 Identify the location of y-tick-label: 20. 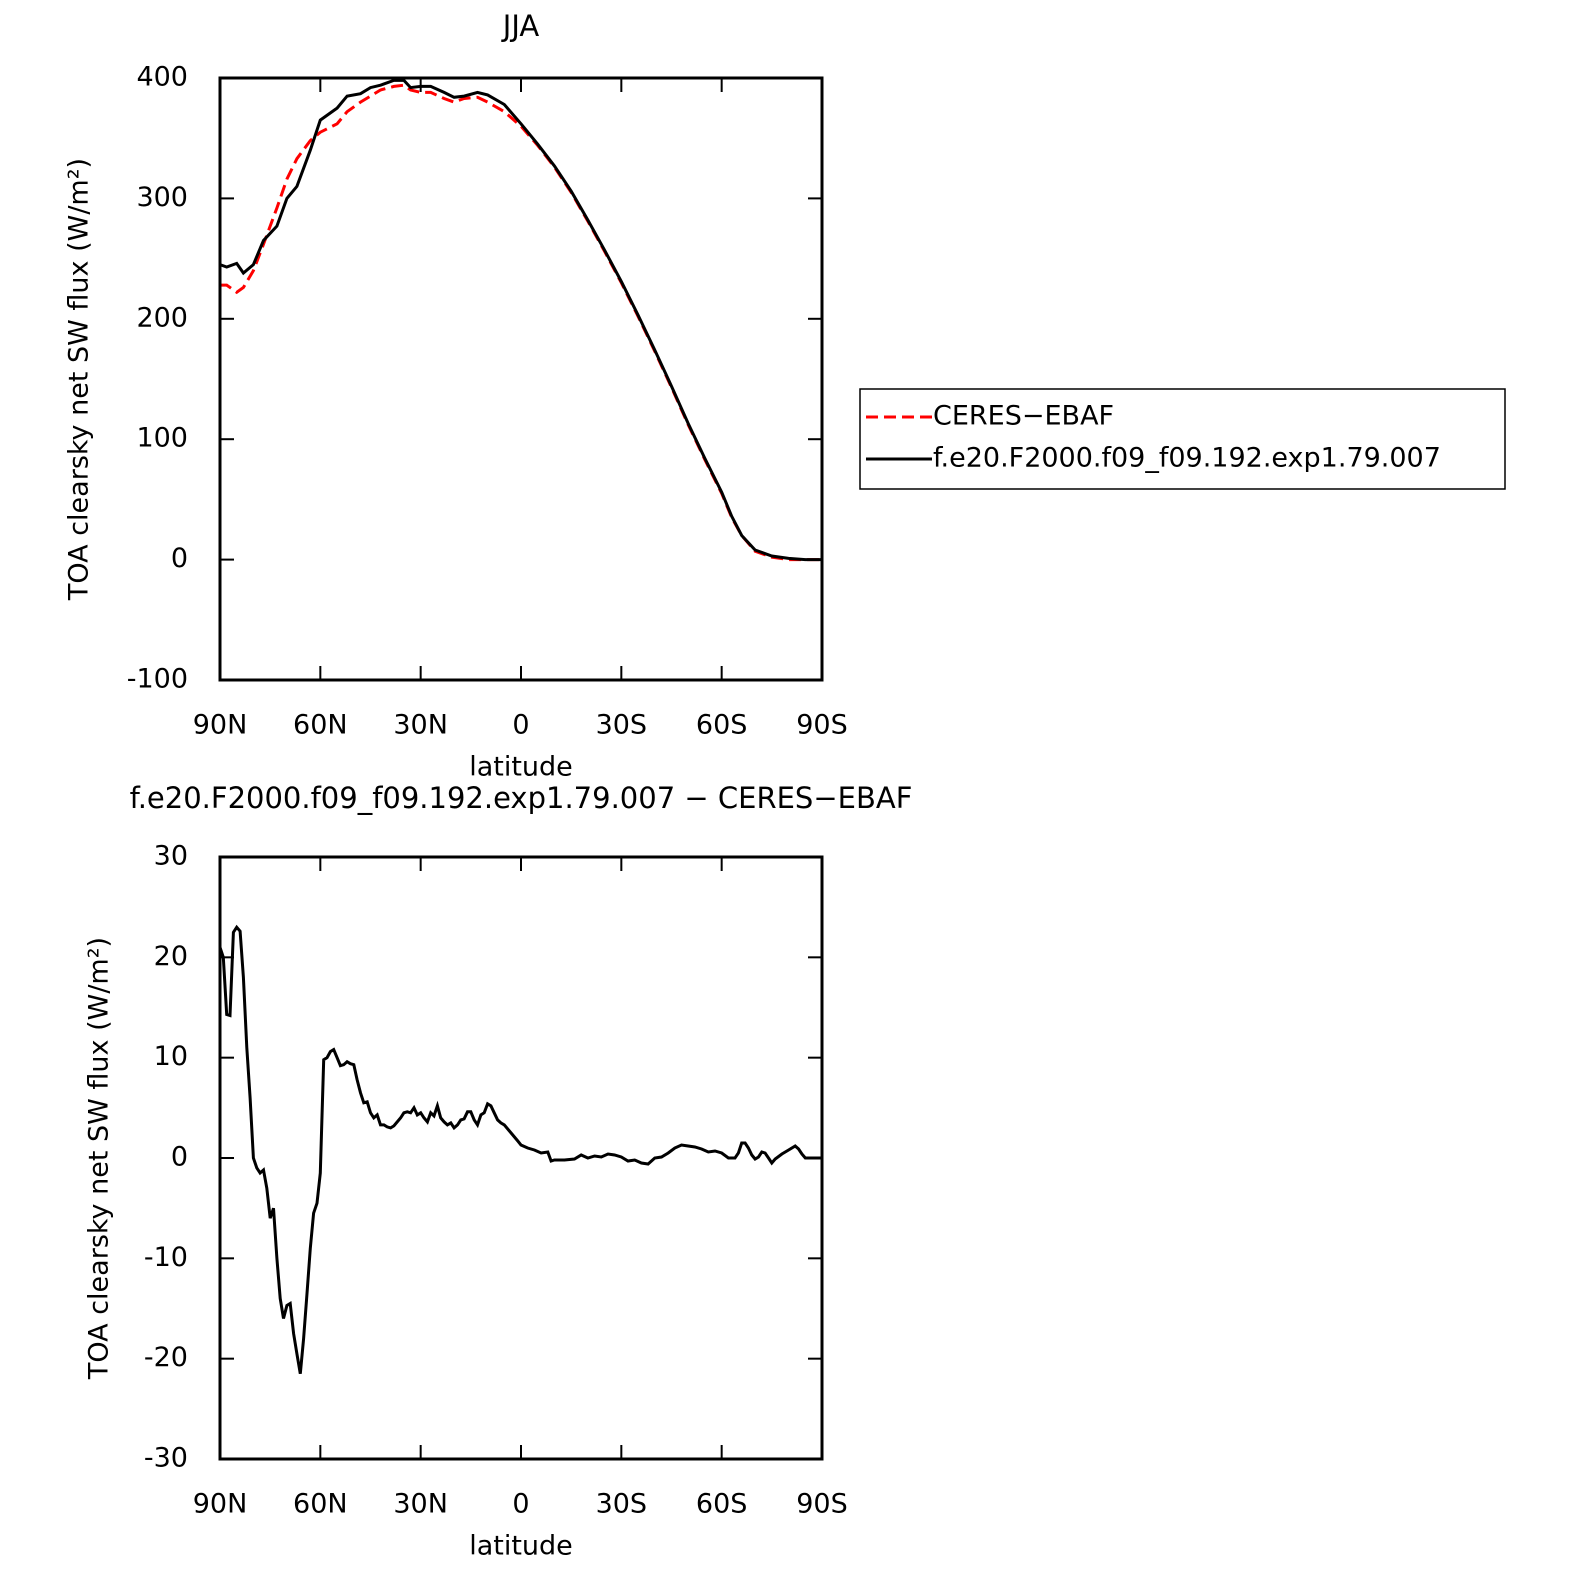
(171, 956).